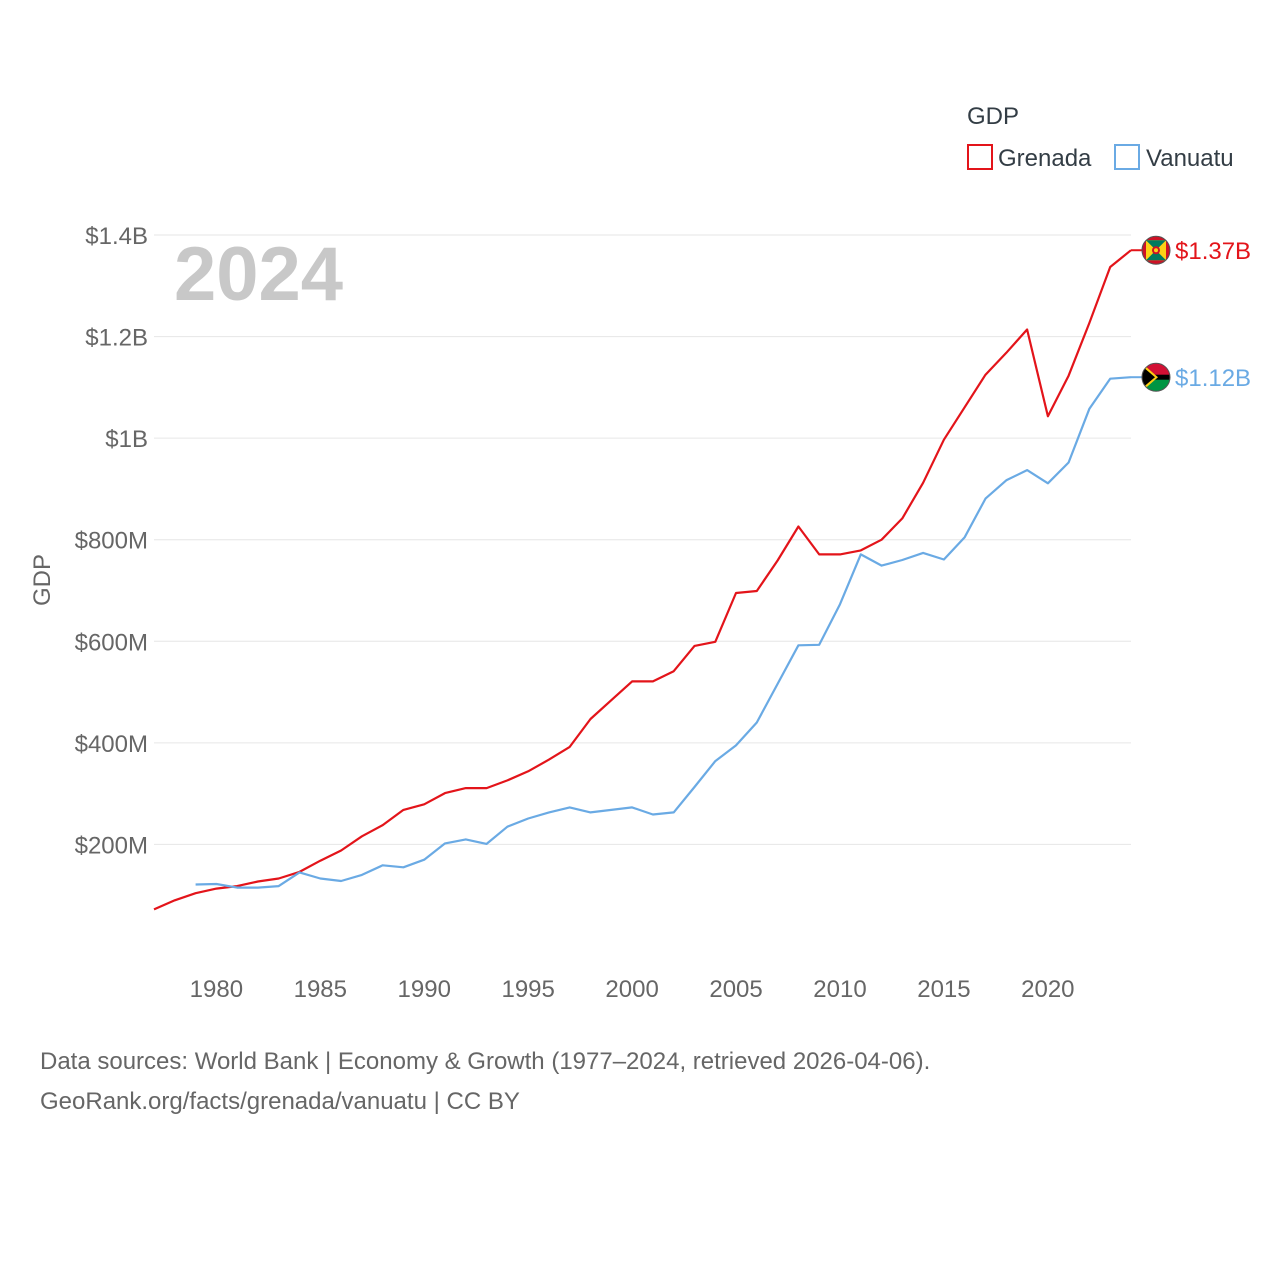 This screenshot has width=1280, height=1280. What do you see at coordinates (258, 274) in the screenshot?
I see `current-year-label: 2024` at bounding box center [258, 274].